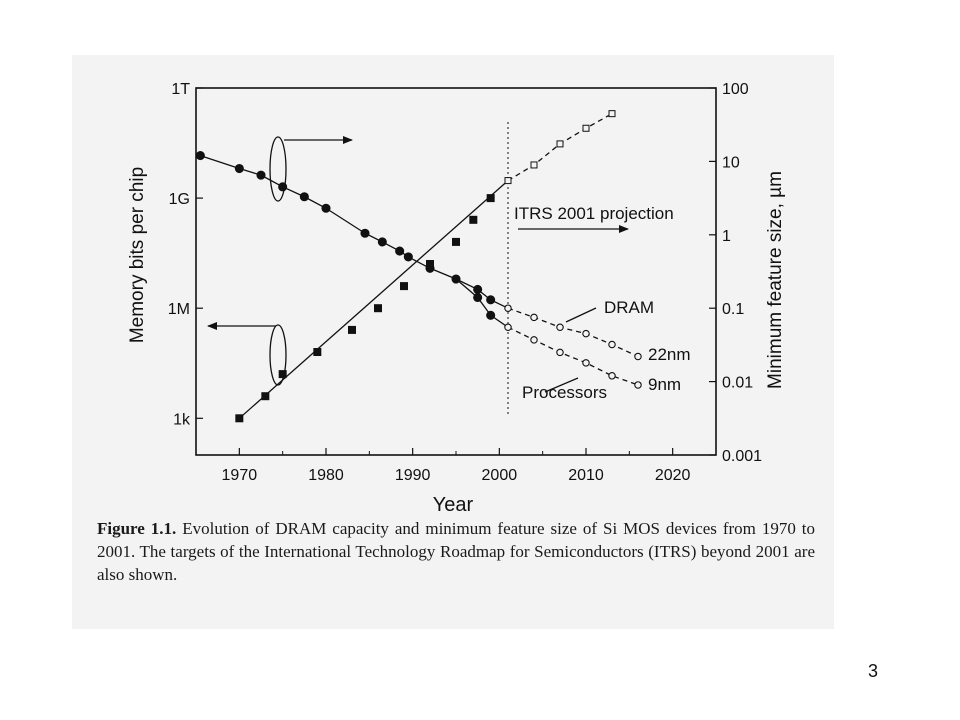  What do you see at coordinates (278, 355) in the screenshot?
I see `left-axis-group-ellipse` at bounding box center [278, 355].